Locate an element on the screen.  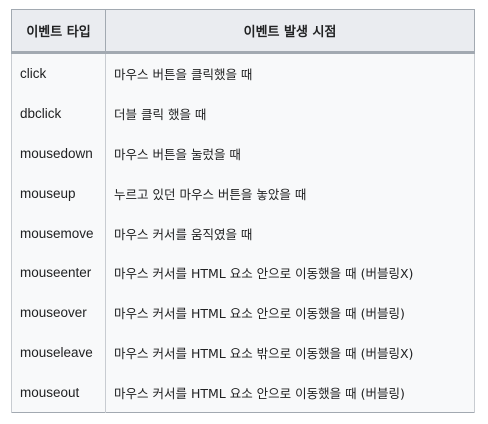
table-row: mousemove 마우스 커서를 움직였을 때 is located at coordinates (243, 233).